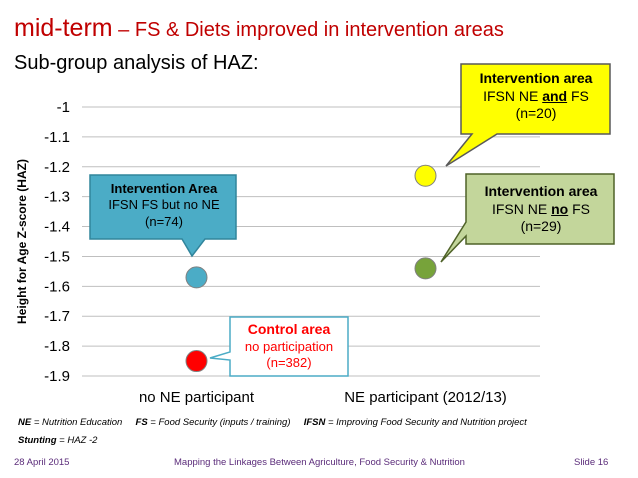 The height and width of the screenshot is (478, 638). Describe the element at coordinates (197, 397) in the screenshot. I see `x-category-label: no NE participant` at that location.